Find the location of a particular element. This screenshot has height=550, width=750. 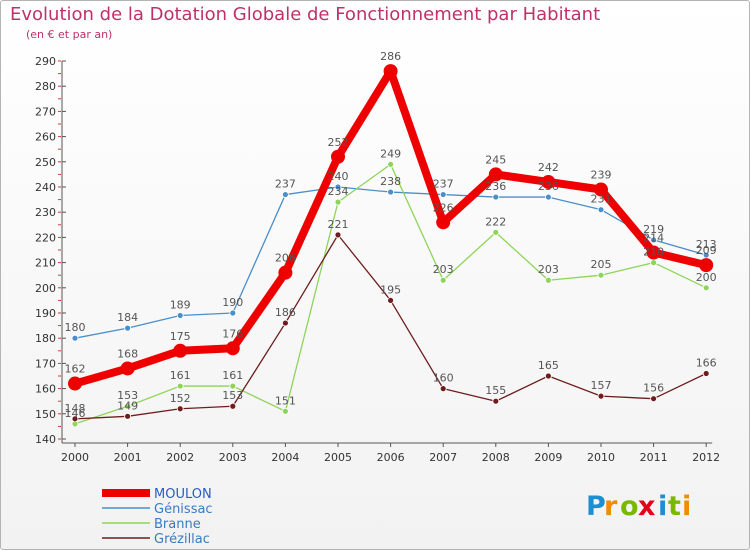

x-tick-label: 2003 is located at coordinates (233, 457).